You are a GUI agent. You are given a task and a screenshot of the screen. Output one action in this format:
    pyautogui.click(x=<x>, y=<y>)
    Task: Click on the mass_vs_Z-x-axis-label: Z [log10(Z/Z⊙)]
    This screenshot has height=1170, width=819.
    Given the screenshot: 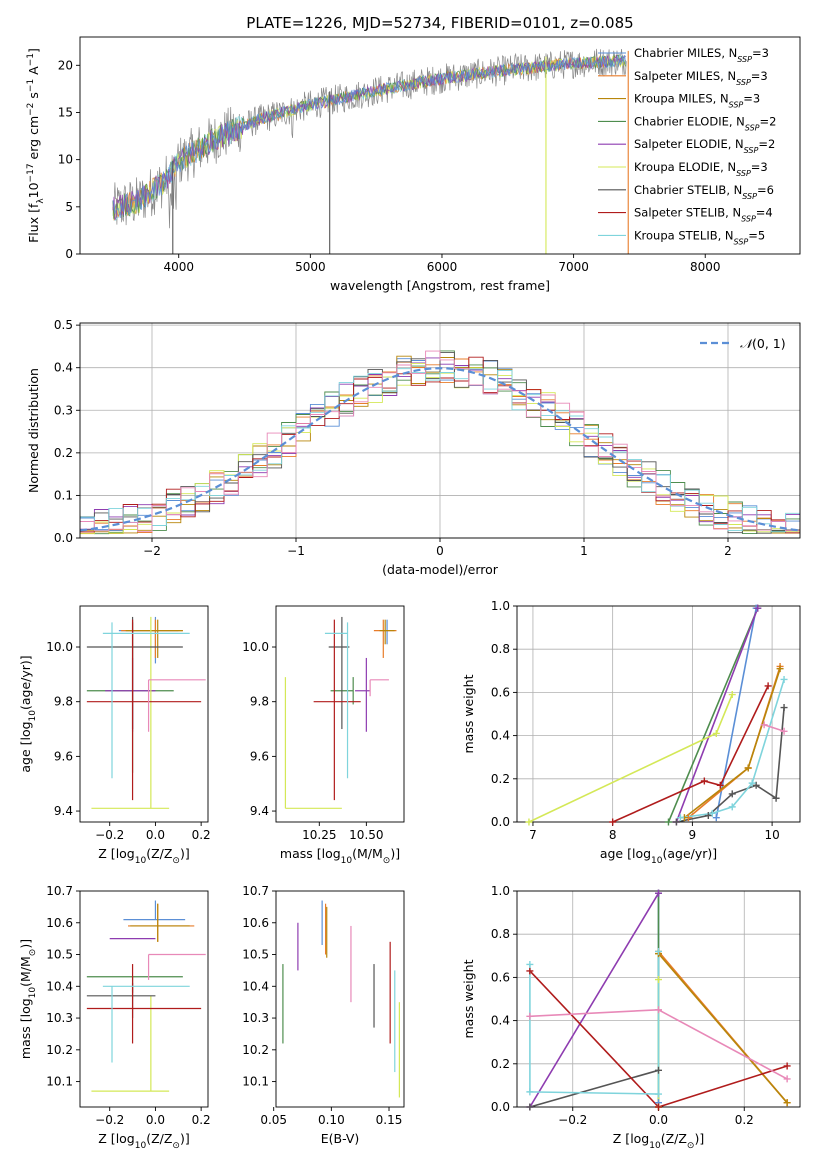 What is the action you would take?
    pyautogui.click(x=143, y=1141)
    